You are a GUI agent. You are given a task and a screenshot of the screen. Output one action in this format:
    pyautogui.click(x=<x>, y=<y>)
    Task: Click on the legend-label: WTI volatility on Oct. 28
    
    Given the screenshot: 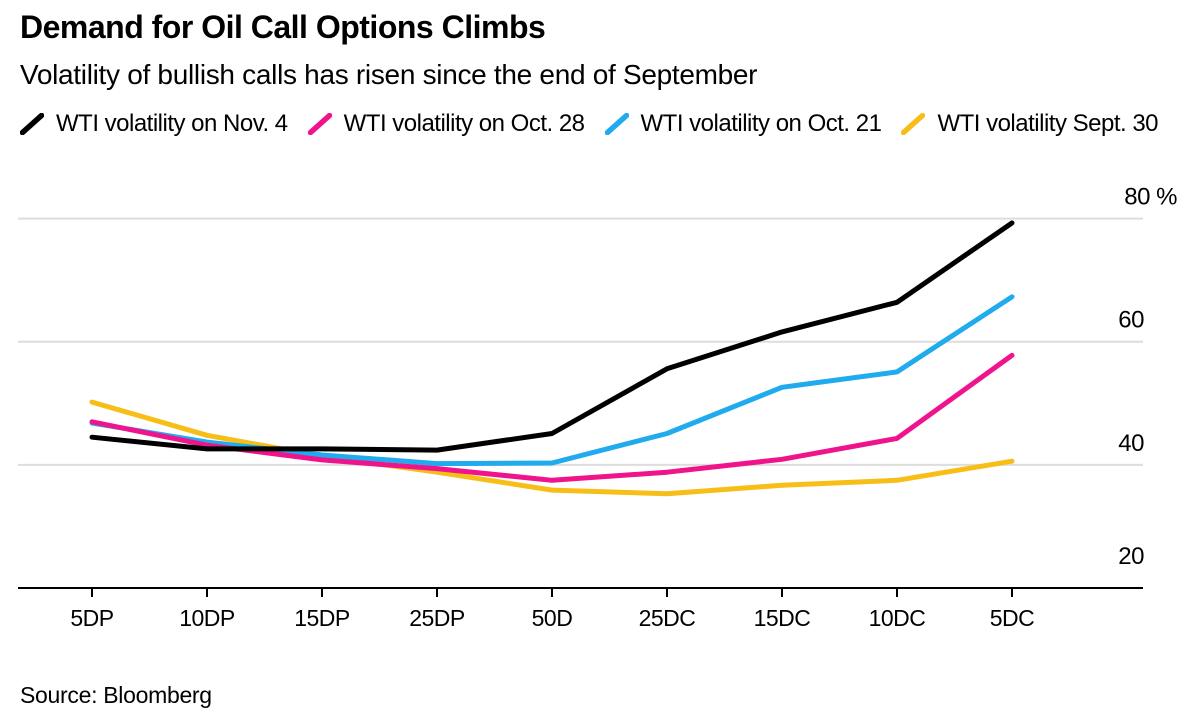 What is the action you would take?
    pyautogui.click(x=464, y=123)
    